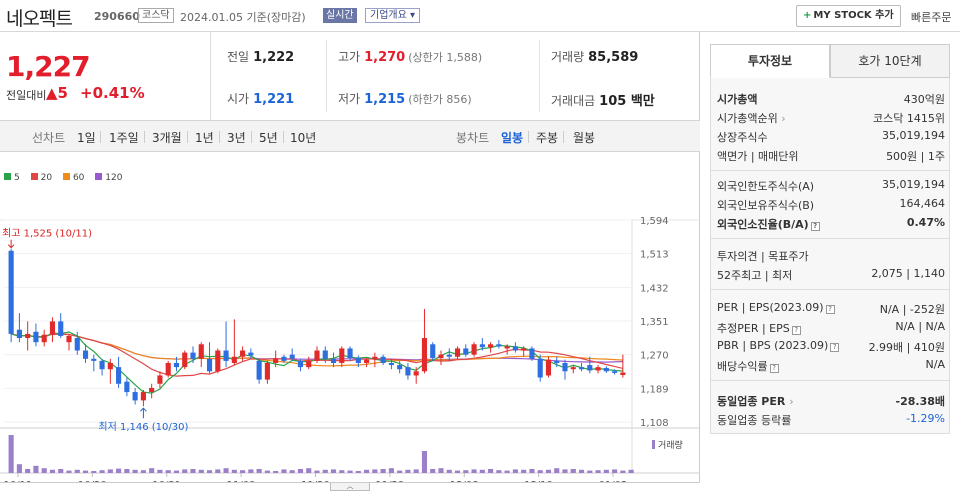  What do you see at coordinates (831, 275) in the screenshot?
I see `week52-row: 52주최고 | 최저 2,075 | 1,140` at bounding box center [831, 275].